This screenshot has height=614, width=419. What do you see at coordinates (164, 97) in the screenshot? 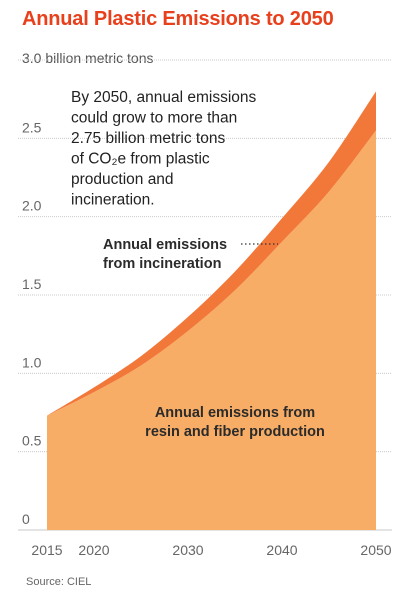
I see `annotation-line: By 2050, annual emissions` at bounding box center [164, 97].